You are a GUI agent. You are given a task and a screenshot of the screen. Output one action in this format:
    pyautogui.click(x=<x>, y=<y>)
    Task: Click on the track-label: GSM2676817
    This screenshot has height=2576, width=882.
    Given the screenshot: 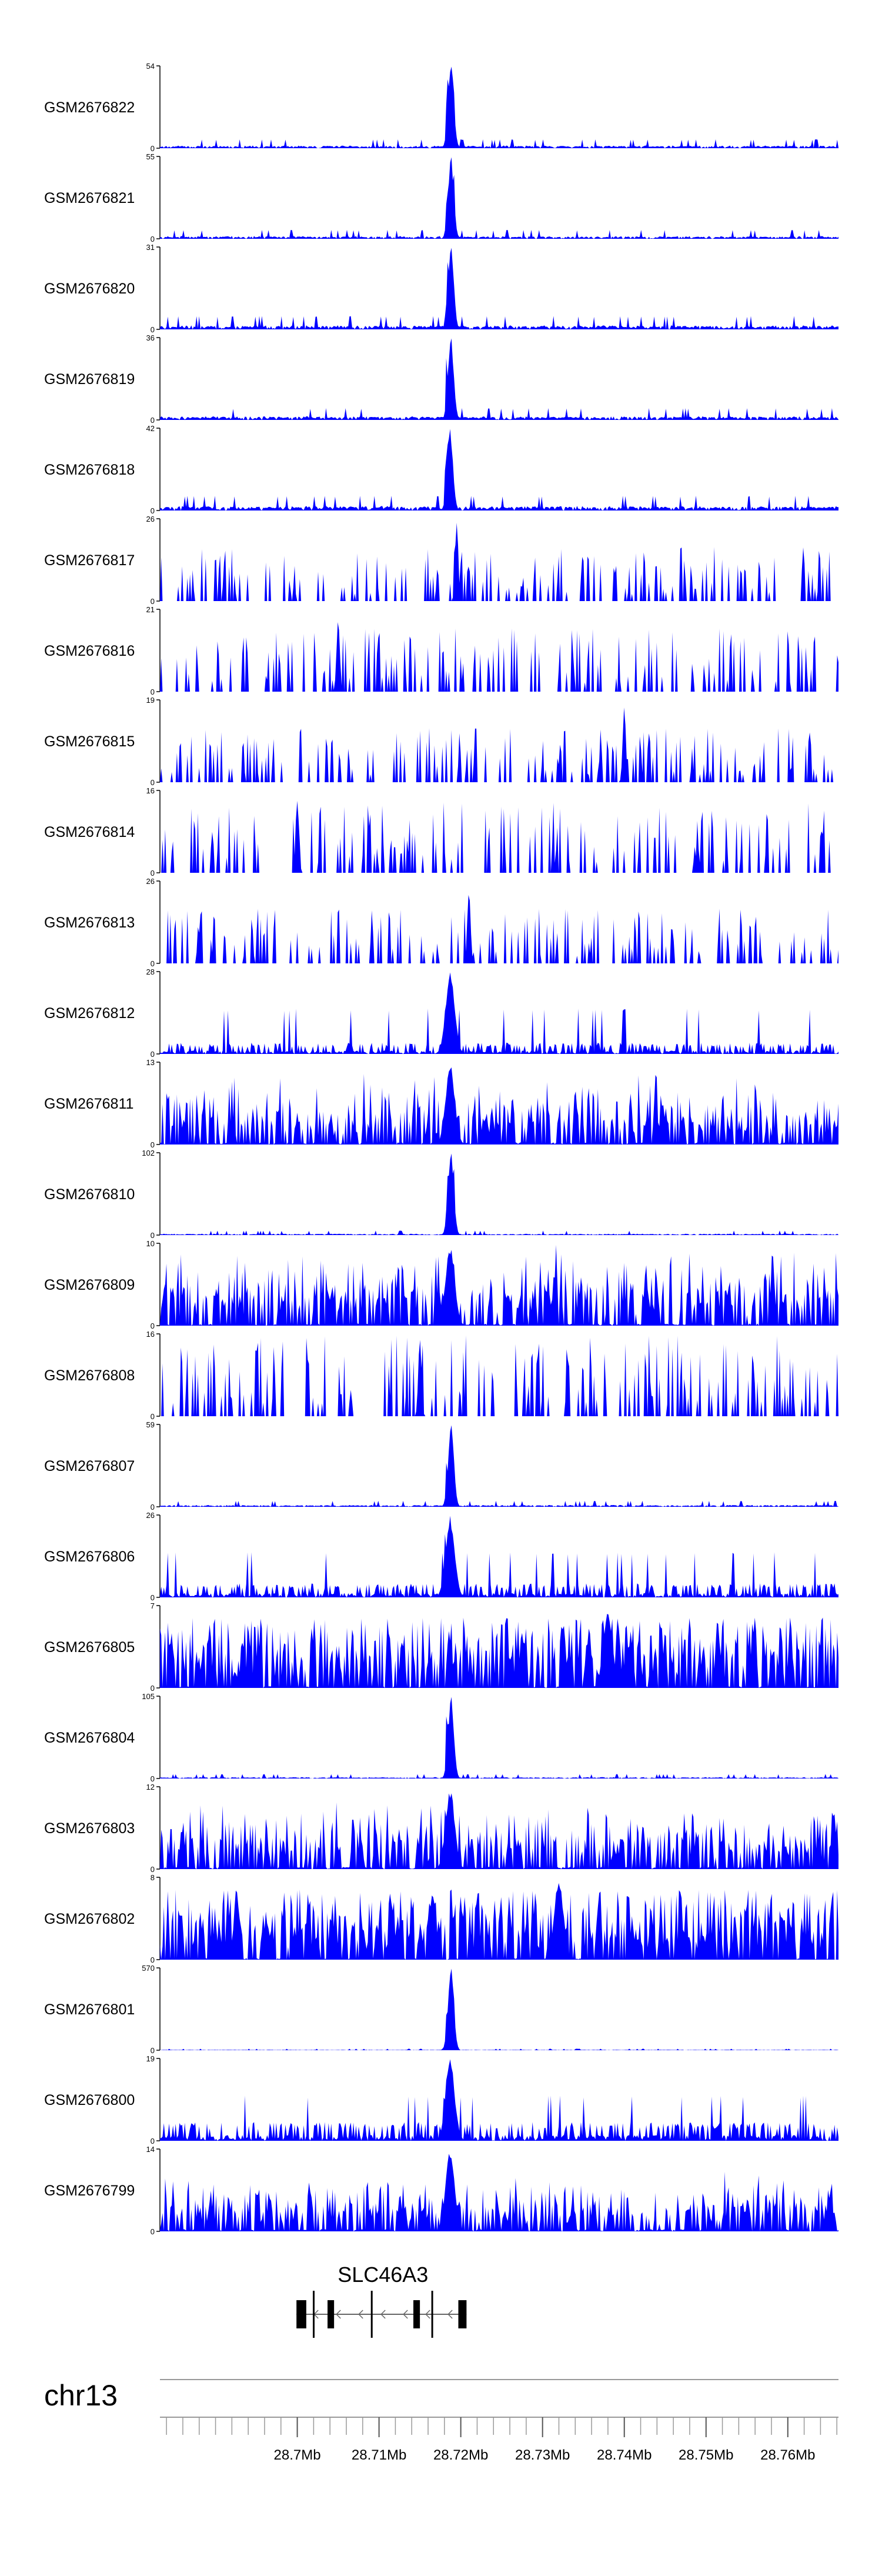 What is the action you would take?
    pyautogui.click(x=89, y=560)
    